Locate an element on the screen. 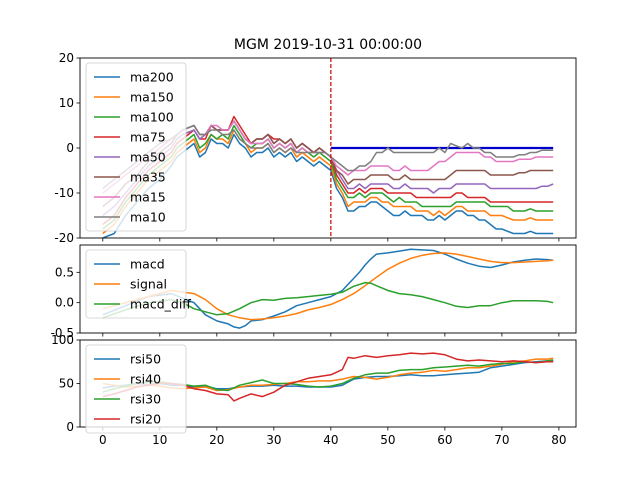  y-tick-label: 0.5 is located at coordinates (64, 272).